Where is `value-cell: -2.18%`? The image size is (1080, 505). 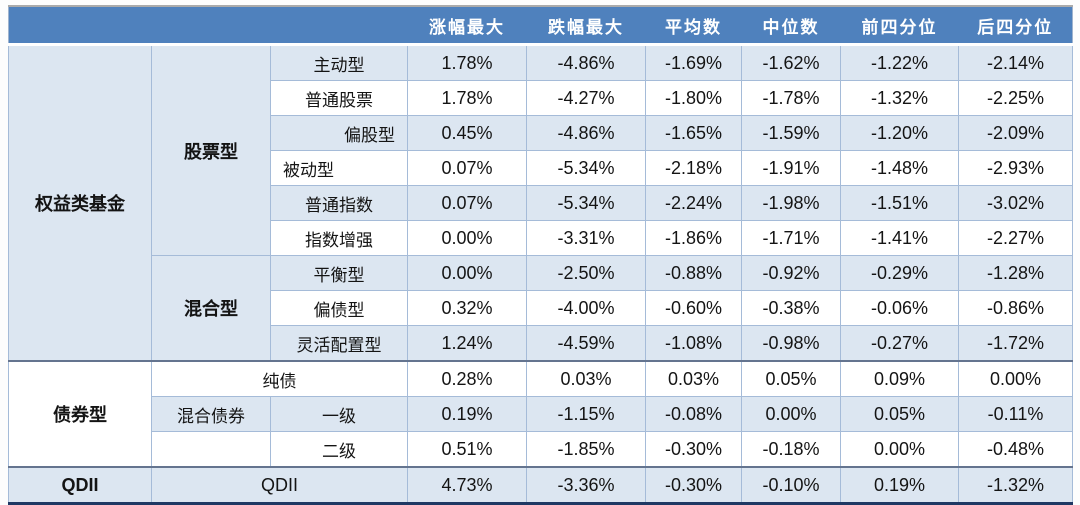 value-cell: -2.18% is located at coordinates (693, 168).